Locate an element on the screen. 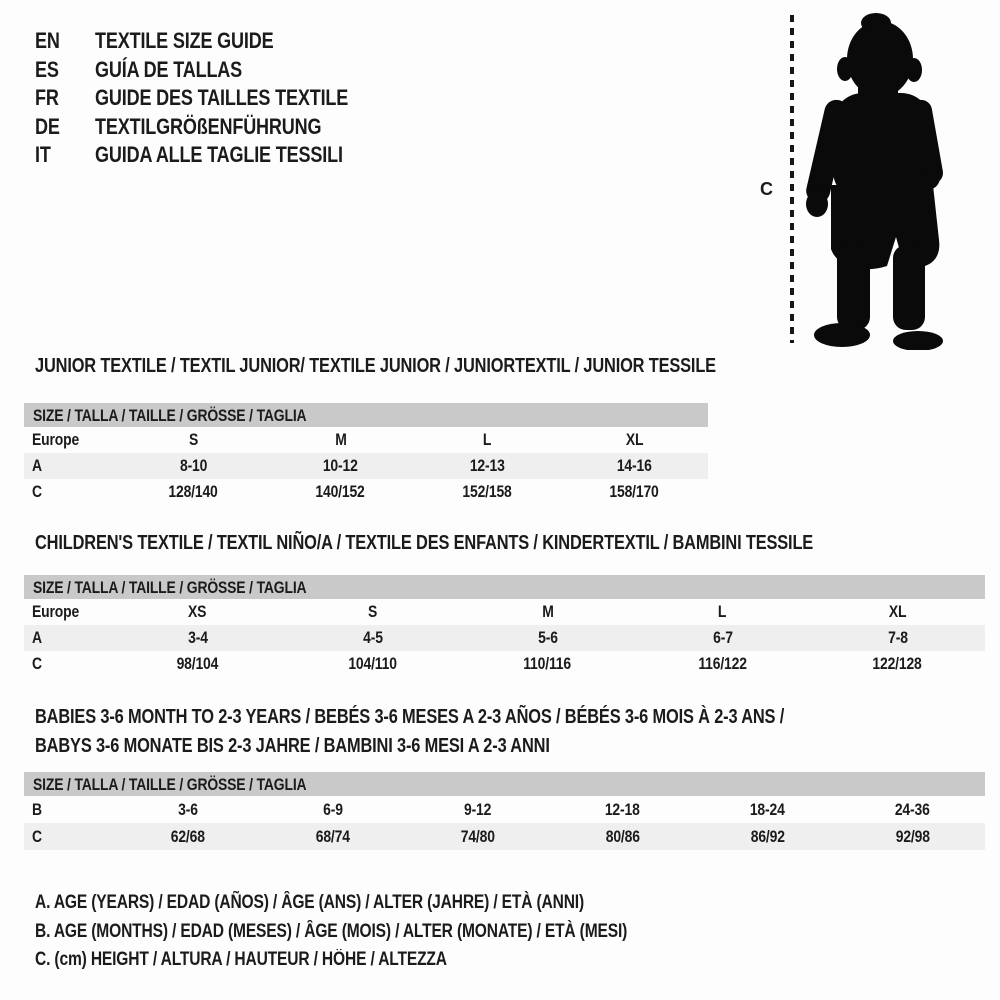 The height and width of the screenshot is (1000, 1000). language-code: EN is located at coordinates (47, 41).